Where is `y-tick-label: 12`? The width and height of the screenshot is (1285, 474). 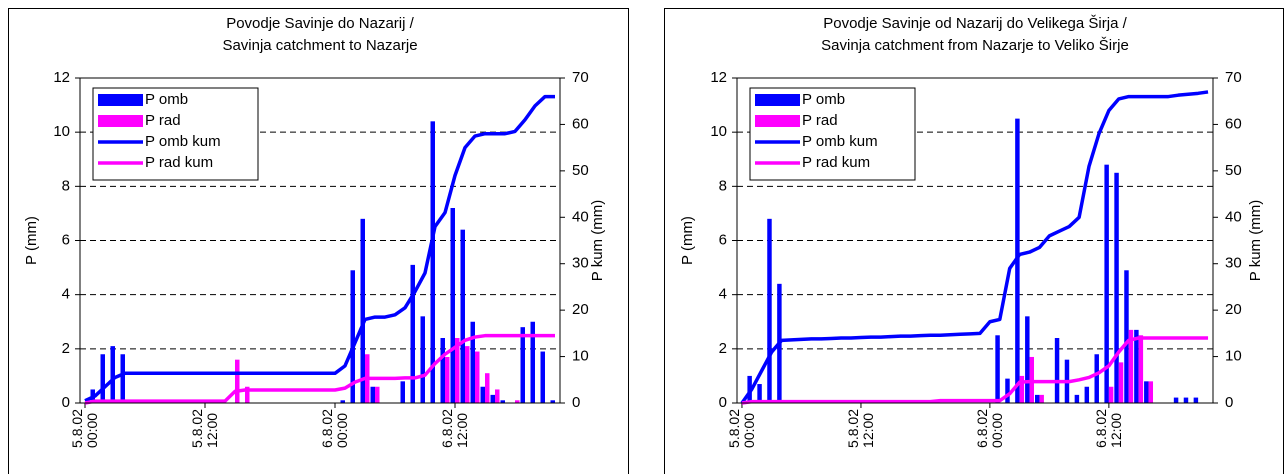
y-tick-label: 12 is located at coordinates (61, 77).